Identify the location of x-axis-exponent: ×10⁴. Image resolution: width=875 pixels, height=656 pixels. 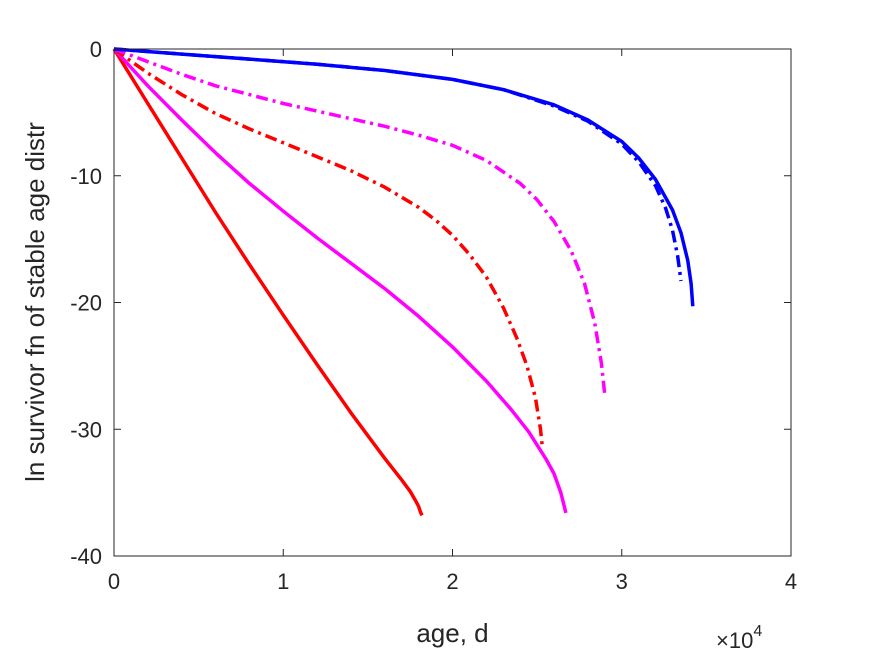
(739, 638).